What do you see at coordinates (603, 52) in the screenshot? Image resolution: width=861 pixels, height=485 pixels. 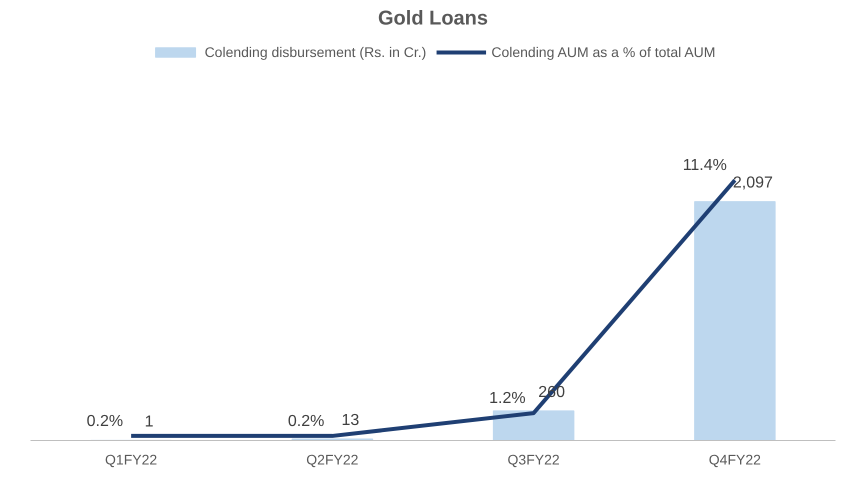 I see `legend-label: Colending AUM as a % of total AUM` at bounding box center [603, 52].